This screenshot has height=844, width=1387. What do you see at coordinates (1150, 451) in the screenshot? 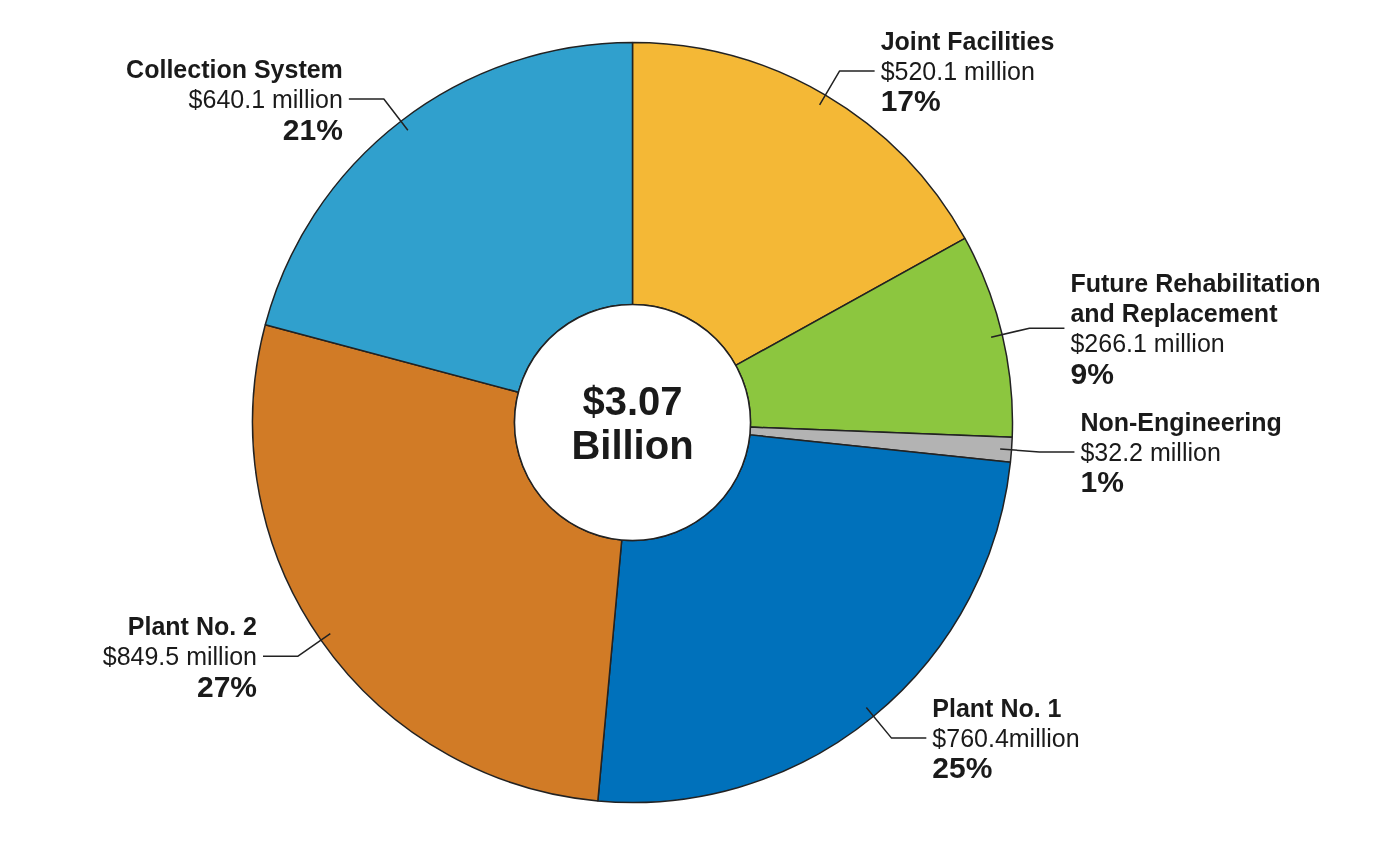
I see `data-label: $32.2 million` at bounding box center [1150, 451].